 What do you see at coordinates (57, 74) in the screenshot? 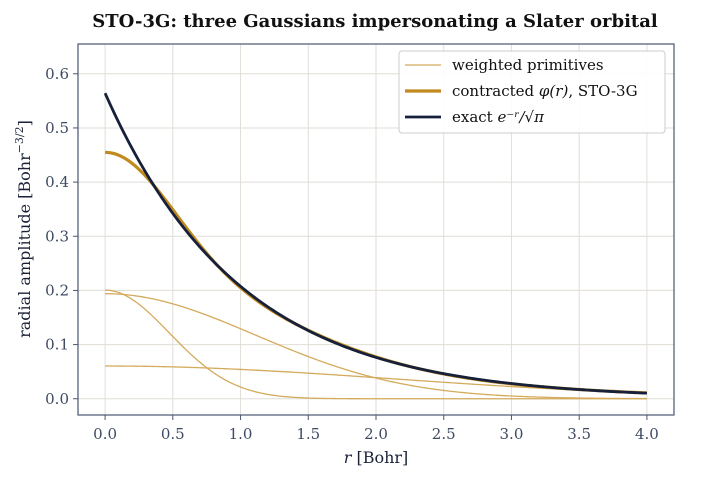
I see `y-tick-label: 0.6` at bounding box center [57, 74].